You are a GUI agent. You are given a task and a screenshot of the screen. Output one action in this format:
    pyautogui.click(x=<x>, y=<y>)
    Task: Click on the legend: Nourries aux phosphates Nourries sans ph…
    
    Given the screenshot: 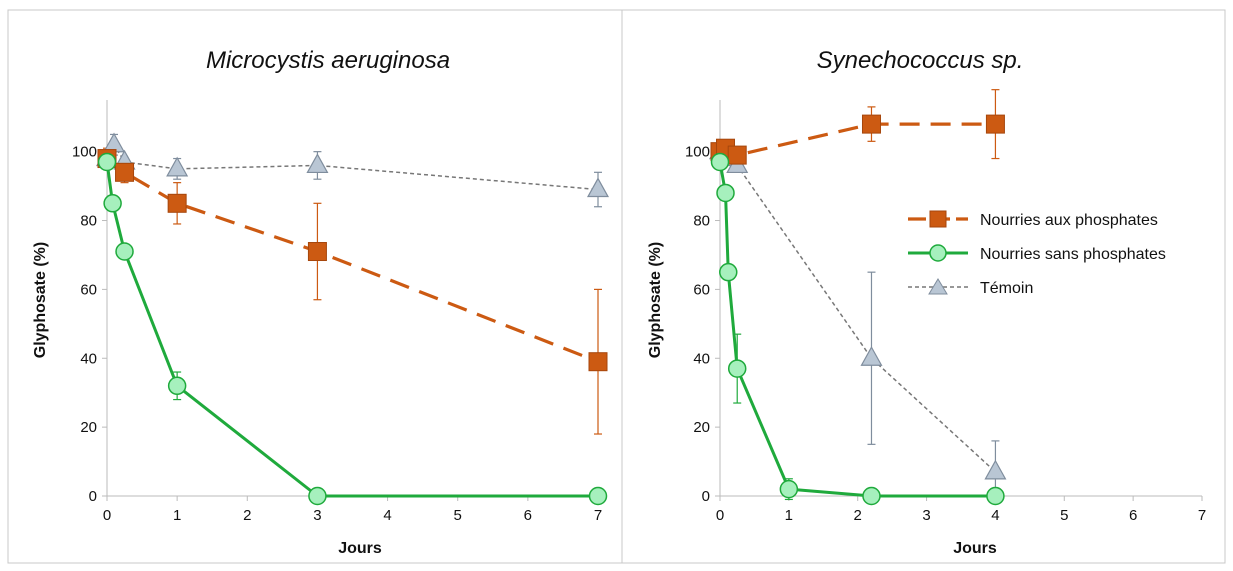 What is the action you would take?
    pyautogui.click(x=1037, y=253)
    